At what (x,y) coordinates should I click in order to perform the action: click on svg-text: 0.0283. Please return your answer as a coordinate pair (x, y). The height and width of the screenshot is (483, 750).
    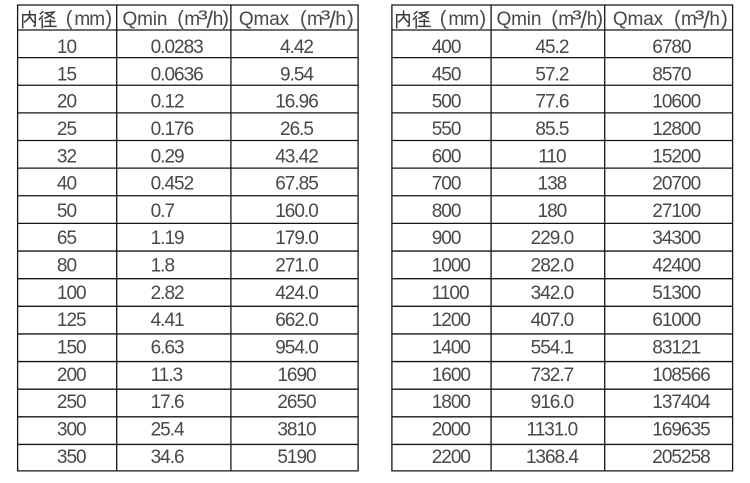
    Looking at the image, I should click on (177, 47).